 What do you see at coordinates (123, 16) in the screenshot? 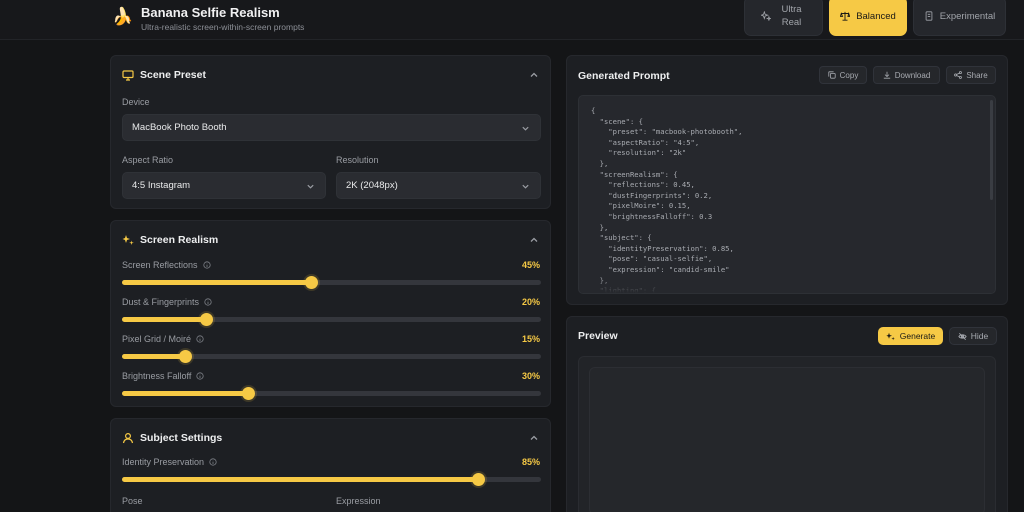
I see `banana-icon: 🍌` at bounding box center [123, 16].